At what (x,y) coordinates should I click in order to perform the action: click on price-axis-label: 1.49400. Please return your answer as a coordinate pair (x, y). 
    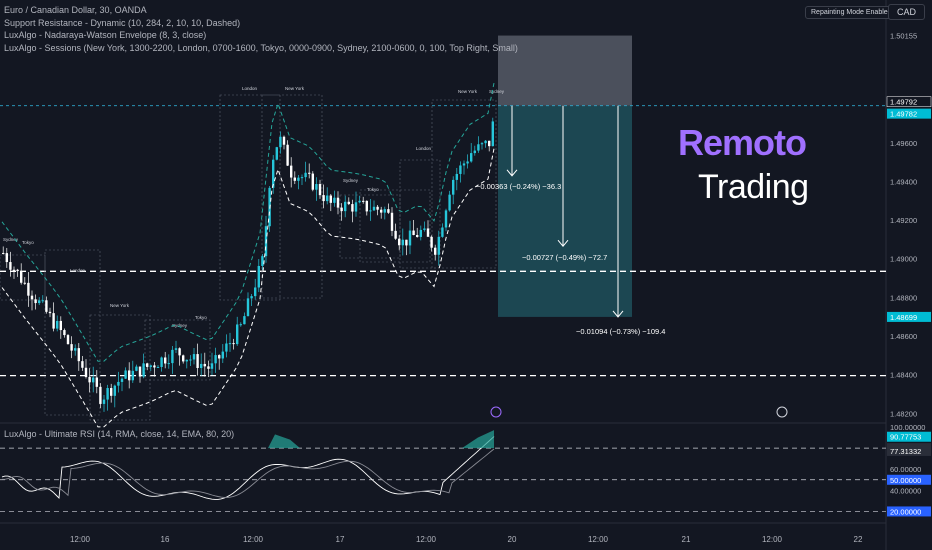
    Looking at the image, I should click on (903, 181).